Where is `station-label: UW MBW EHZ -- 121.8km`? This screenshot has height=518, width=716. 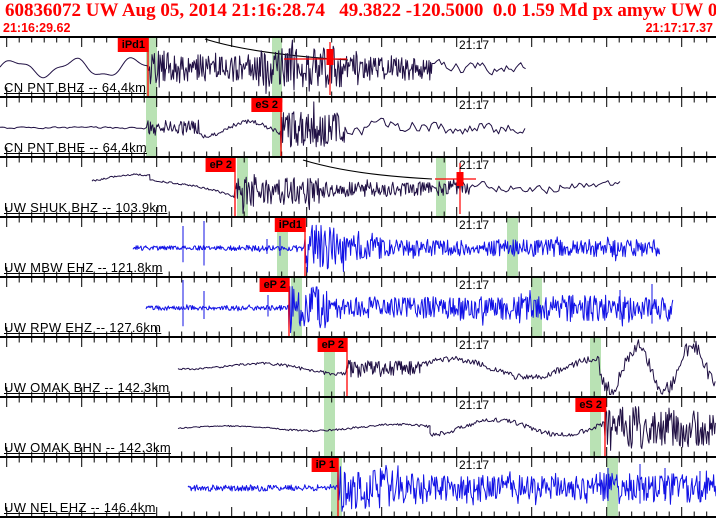 station-label: UW MBW EHZ -- 121.8km is located at coordinates (83, 267).